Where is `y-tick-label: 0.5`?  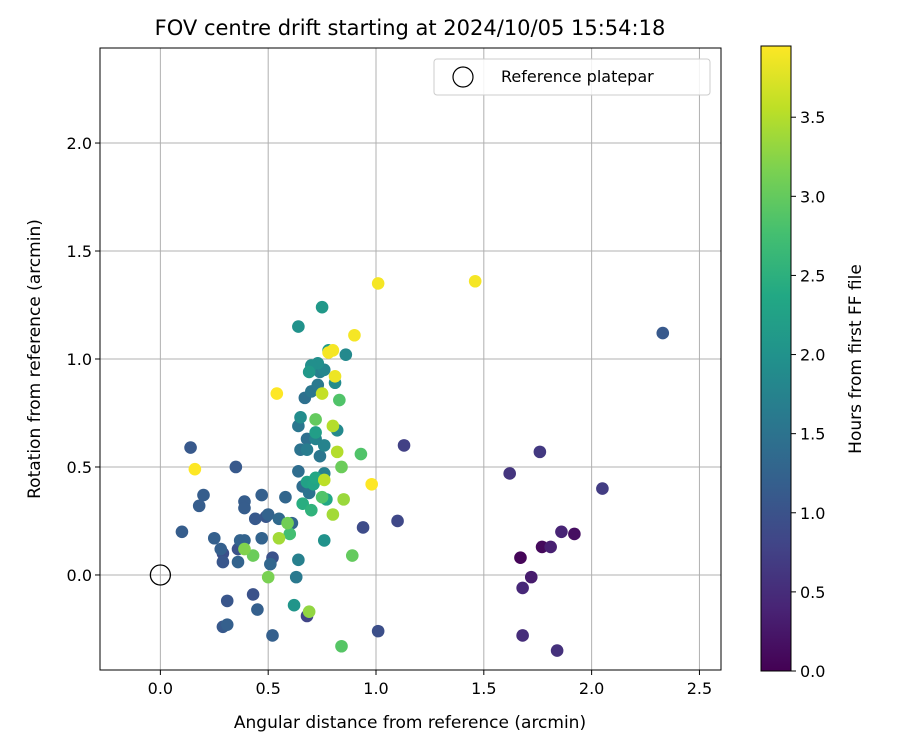 y-tick-label: 0.5 is located at coordinates (79, 467).